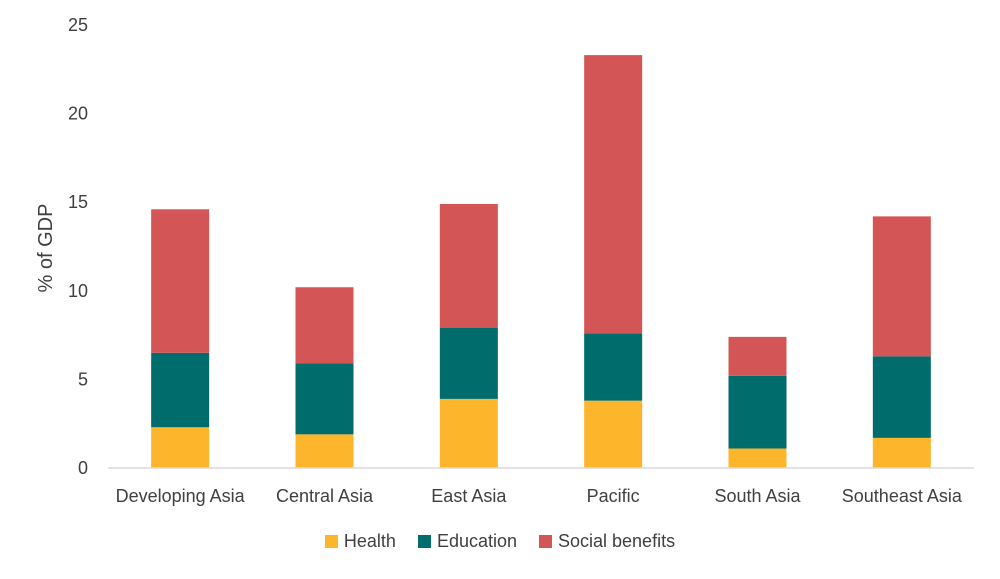 Image resolution: width=1000 pixels, height=579 pixels. What do you see at coordinates (325, 496) in the screenshot?
I see `category-label: Central Asia` at bounding box center [325, 496].